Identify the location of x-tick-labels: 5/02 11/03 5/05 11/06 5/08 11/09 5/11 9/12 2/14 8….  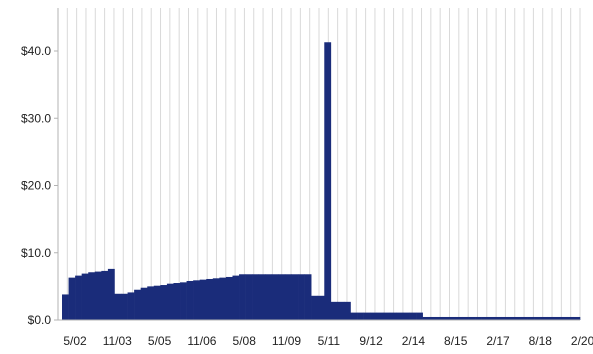
(328, 341).